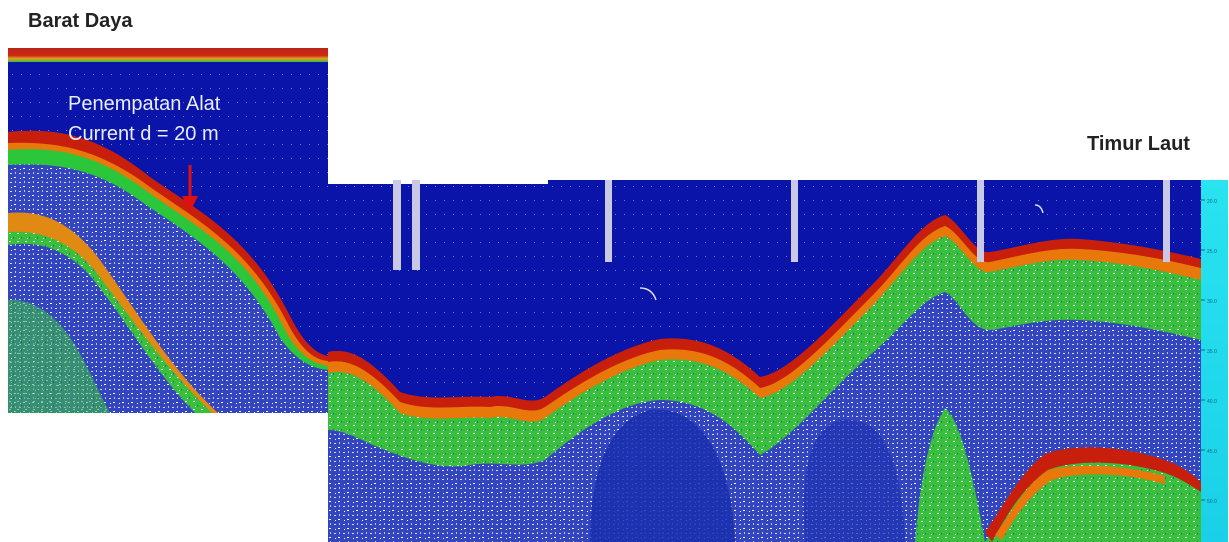 Image resolution: width=1229 pixels, height=542 pixels. I want to click on label-northeast: Timur Laut, so click(1138, 144).